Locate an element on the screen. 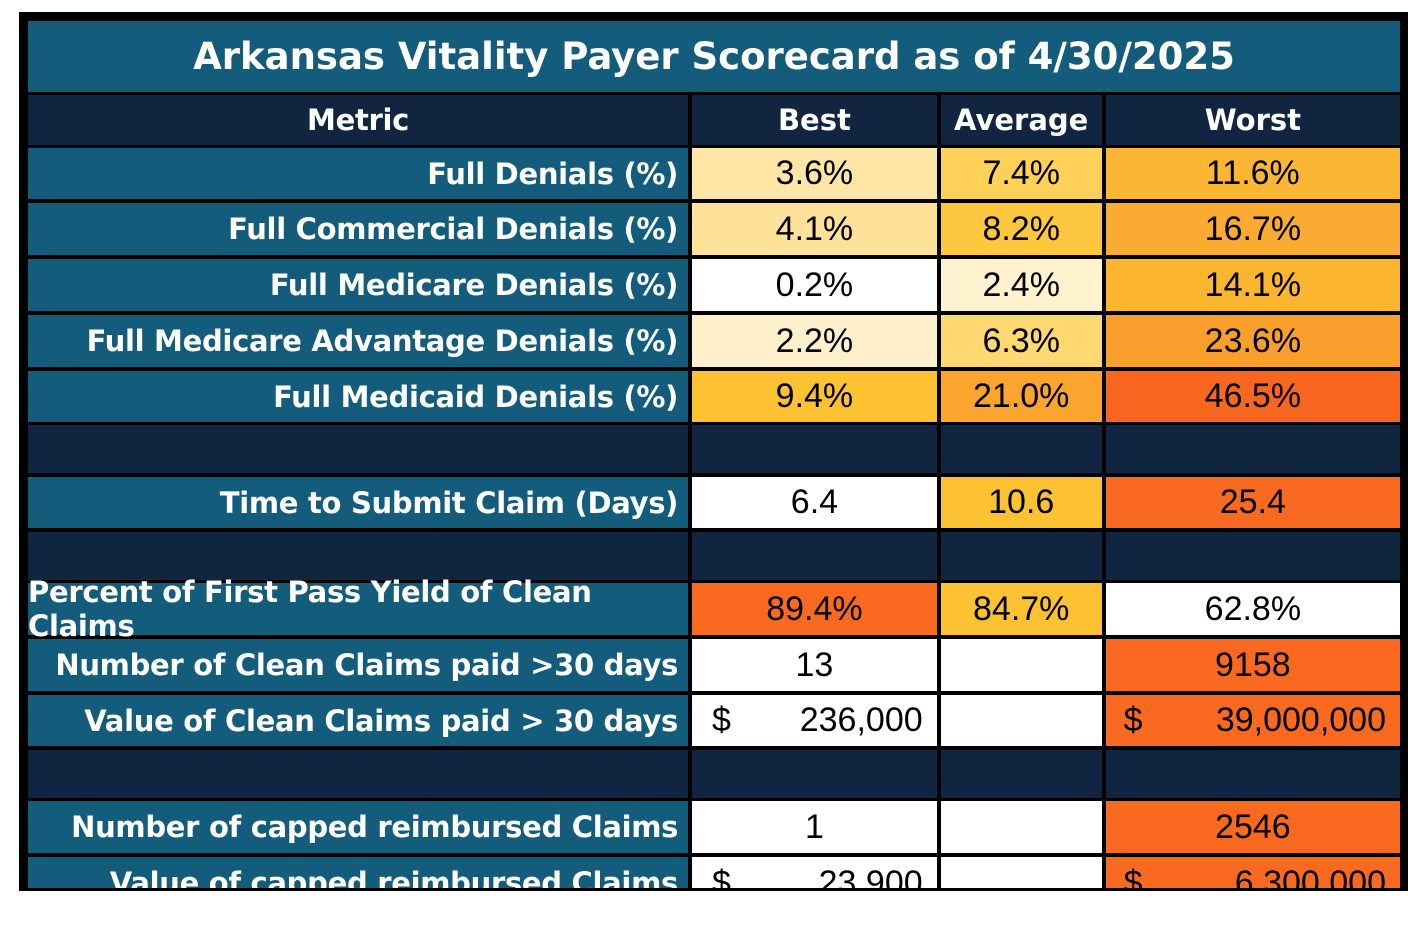 This screenshot has width=1422, height=929. metric-label: Full Denials (%) is located at coordinates (358, 173).